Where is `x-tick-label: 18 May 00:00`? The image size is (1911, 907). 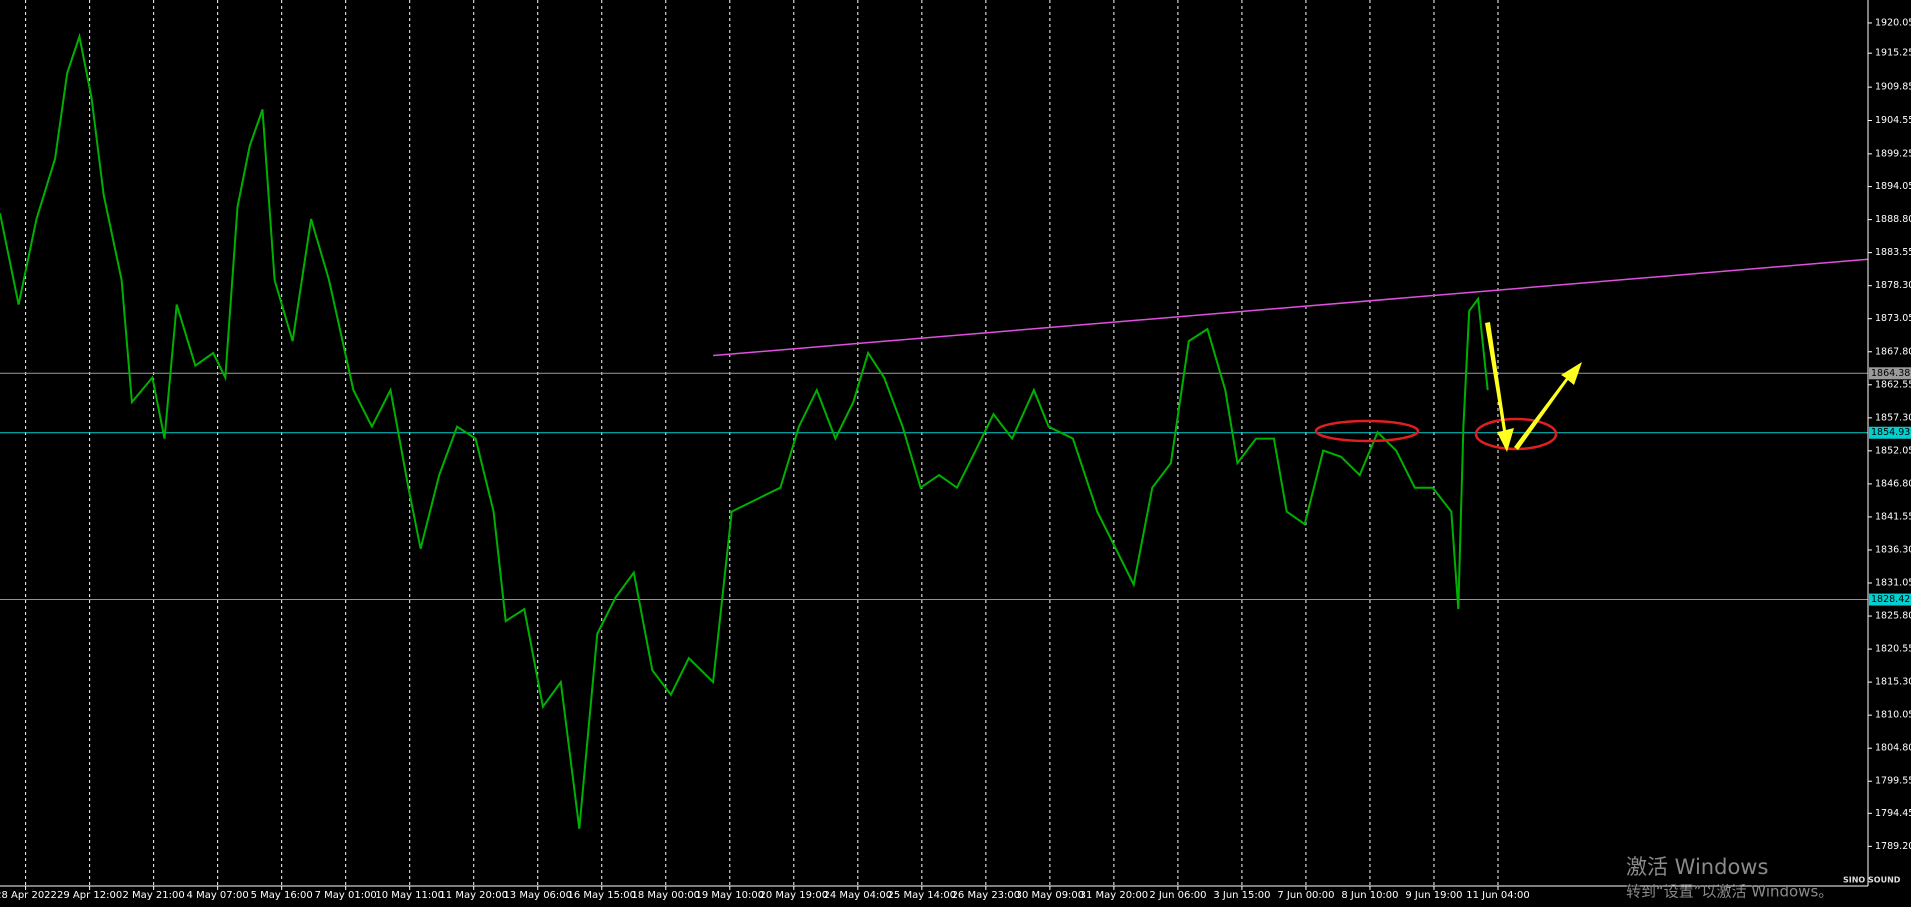
x-tick-label: 18 May 00:00 is located at coordinates (665, 895).